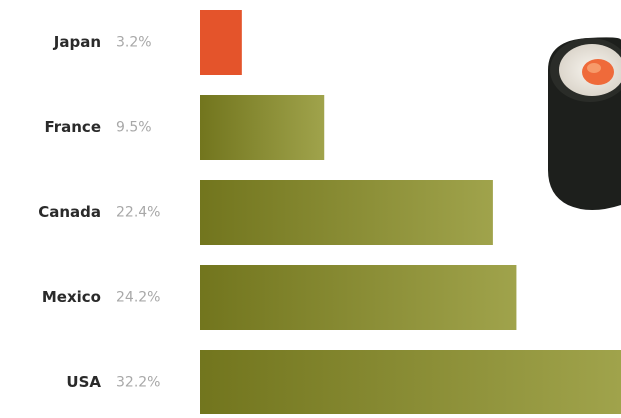 Image resolution: width=621 pixels, height=418 pixels. Describe the element at coordinates (77, 42) in the screenshot. I see `category-label: Japan` at that location.